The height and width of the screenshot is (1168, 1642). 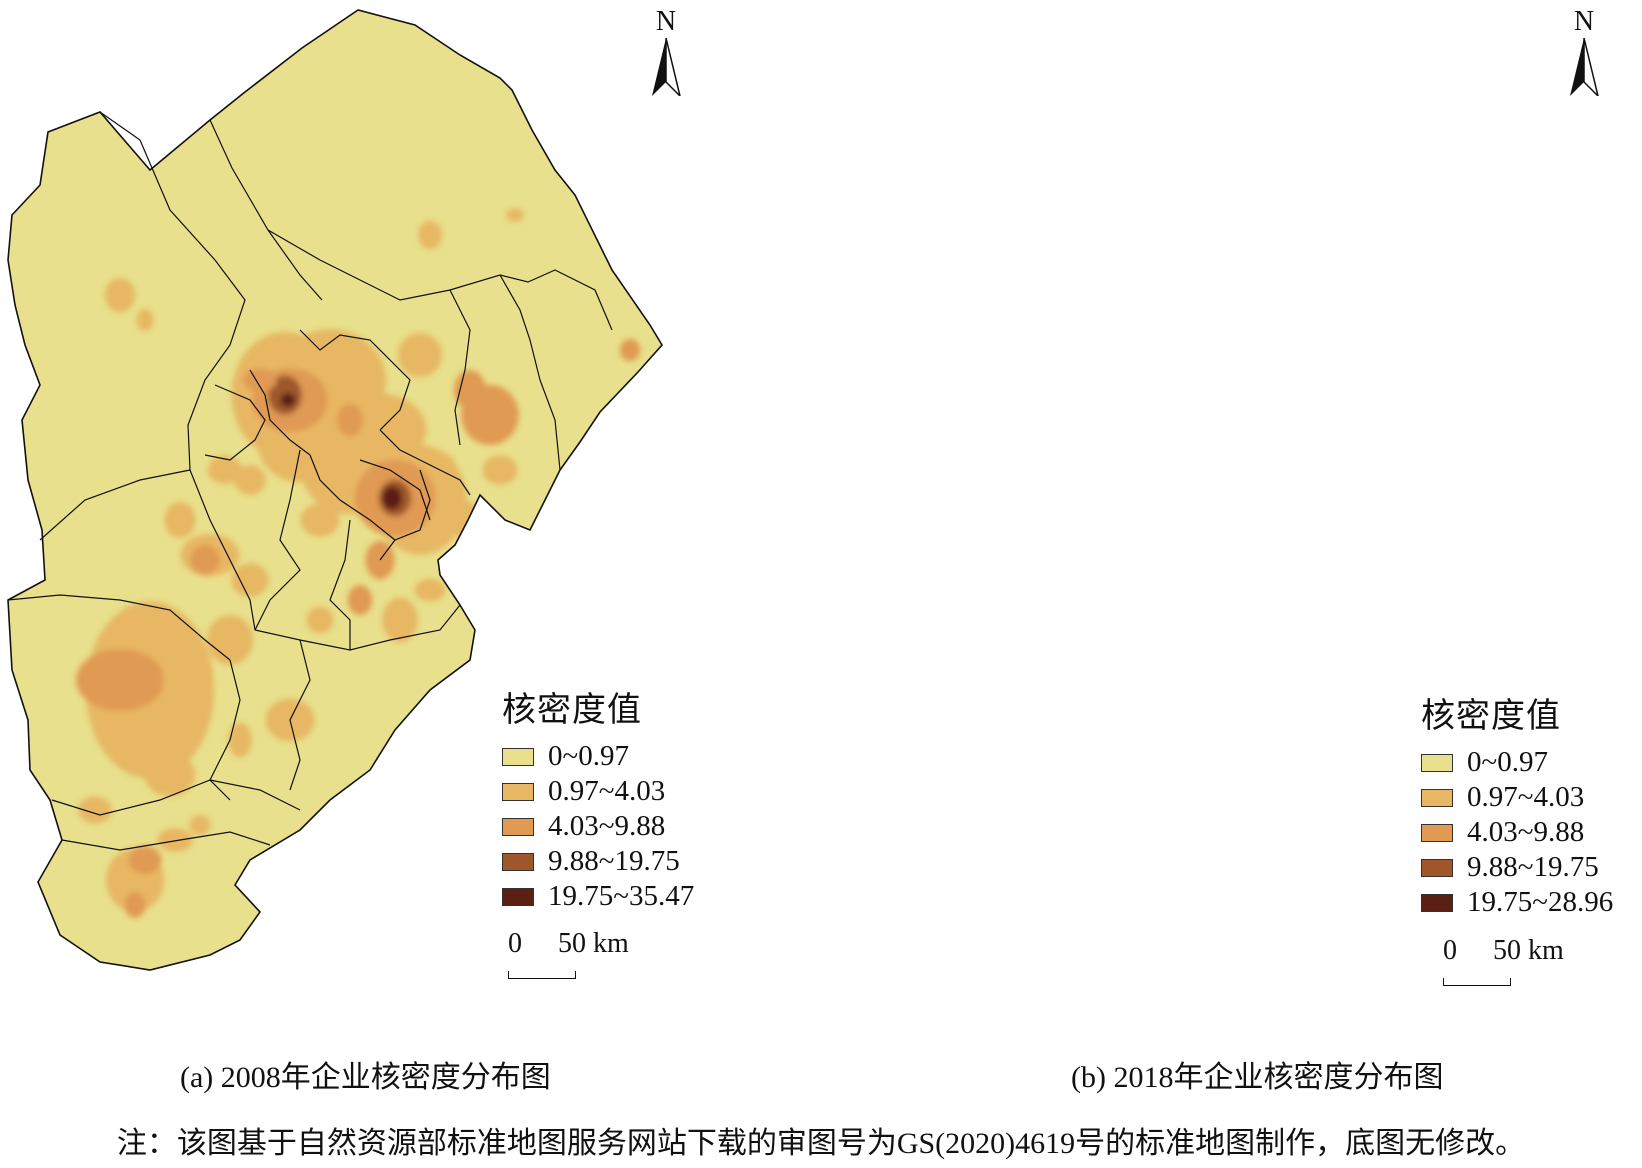 I want to click on scale-bar-2018: 0 50 km, so click(x=1523, y=965).